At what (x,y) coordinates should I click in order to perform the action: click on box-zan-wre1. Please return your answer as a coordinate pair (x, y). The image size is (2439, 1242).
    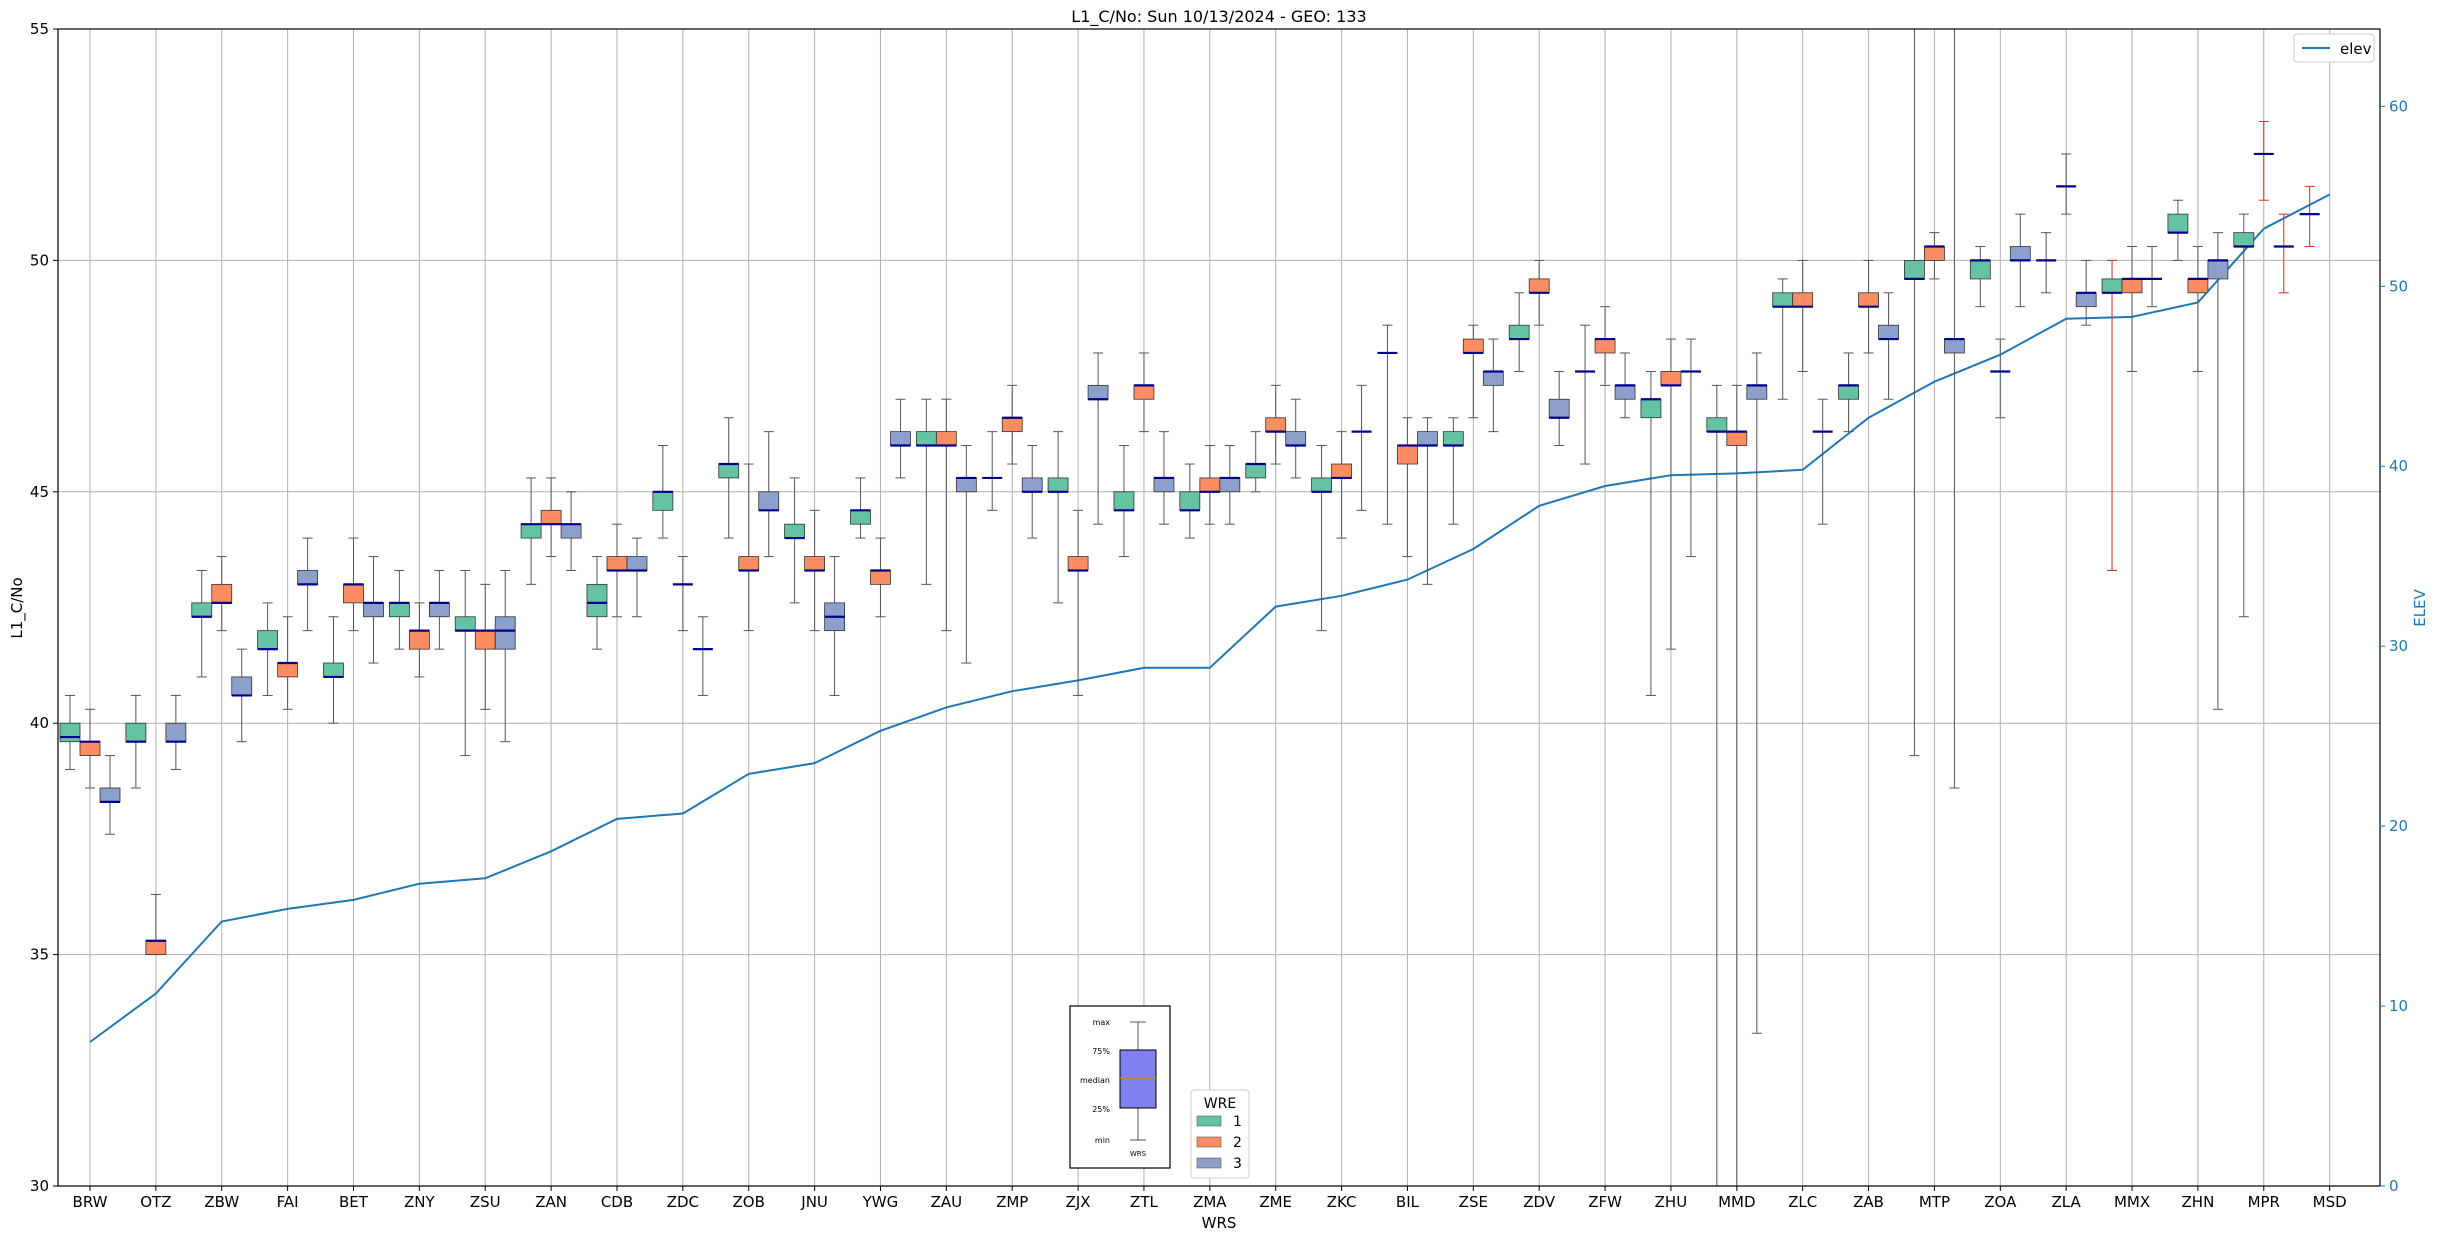
    Looking at the image, I should click on (531, 531).